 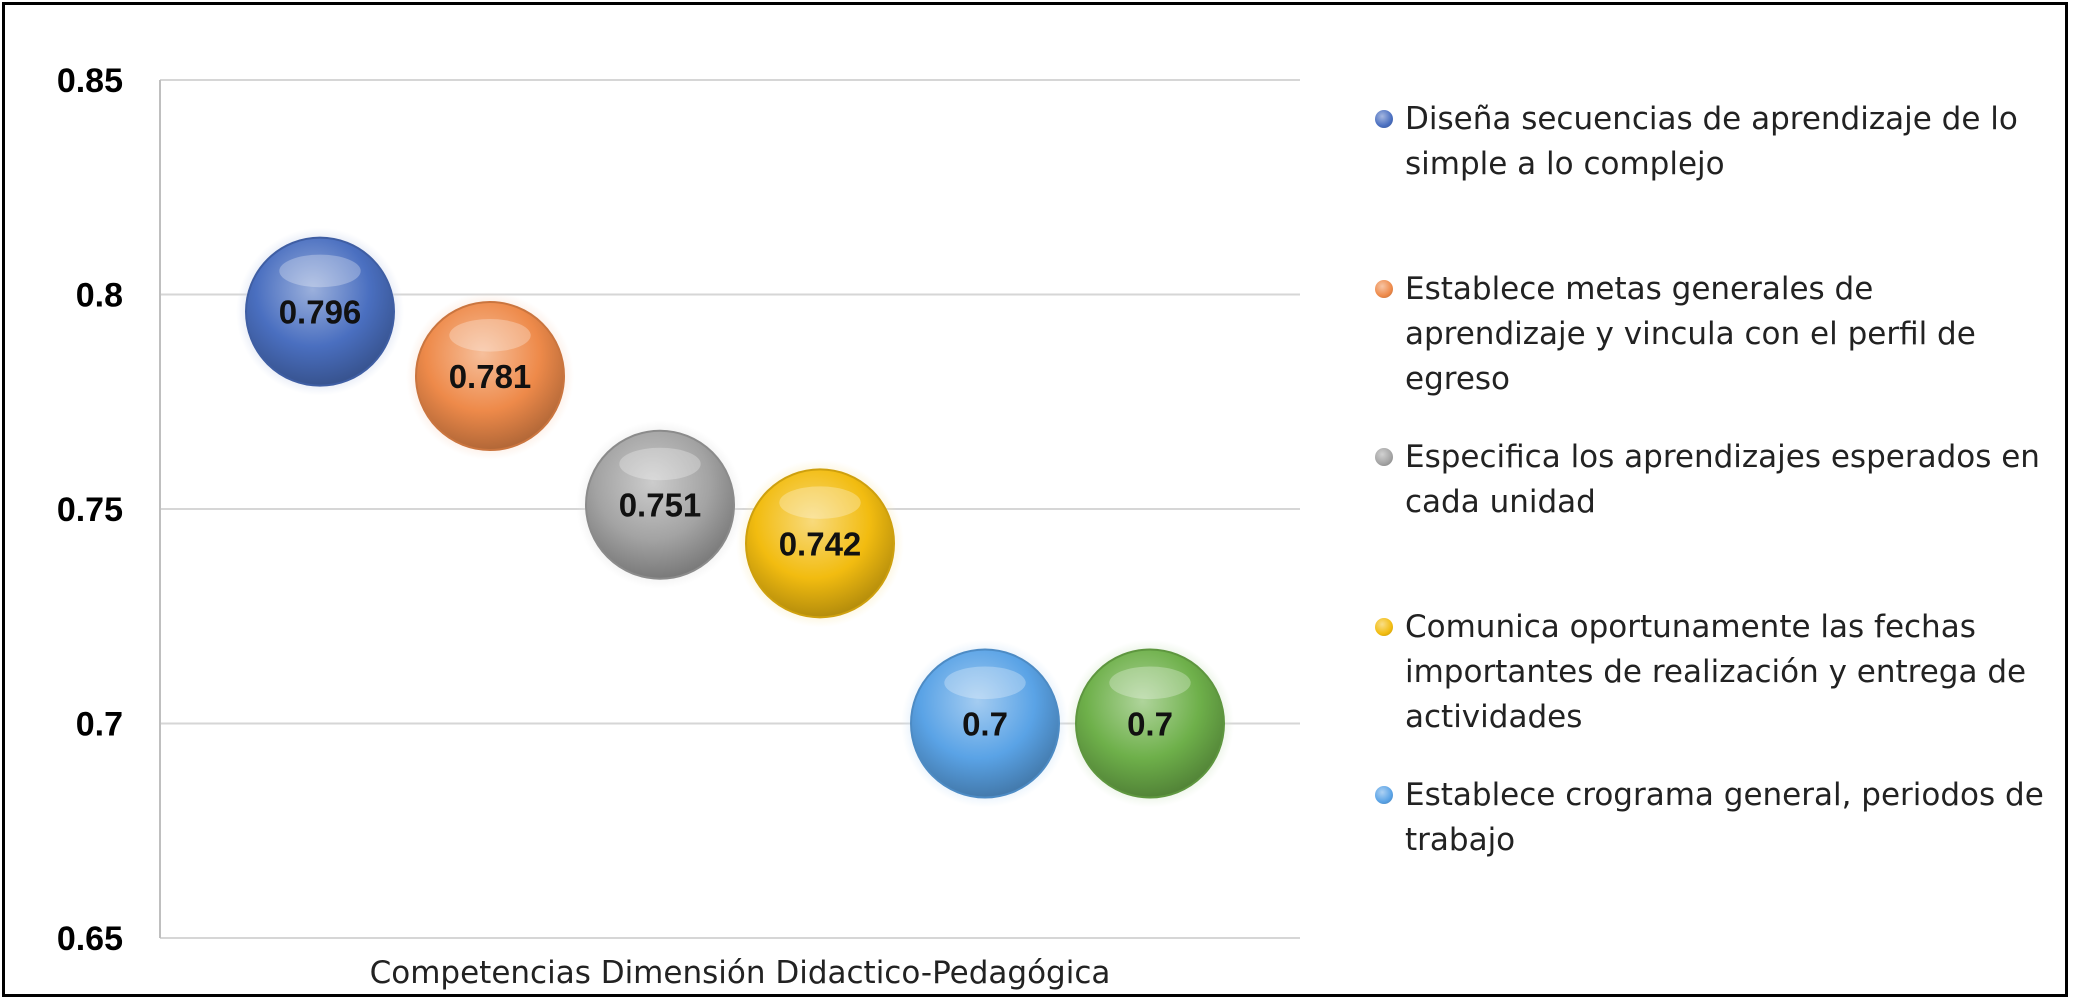 What do you see at coordinates (90, 81) in the screenshot?
I see `y-tick-label: 0.85` at bounding box center [90, 81].